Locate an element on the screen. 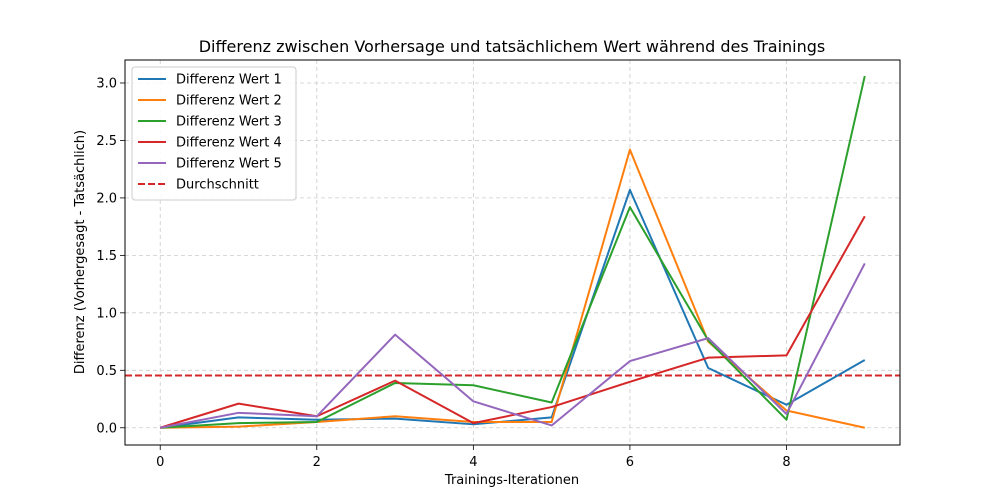 This screenshot has height=500, width=1000. y-tick-label: 3.0 is located at coordinates (106, 83).